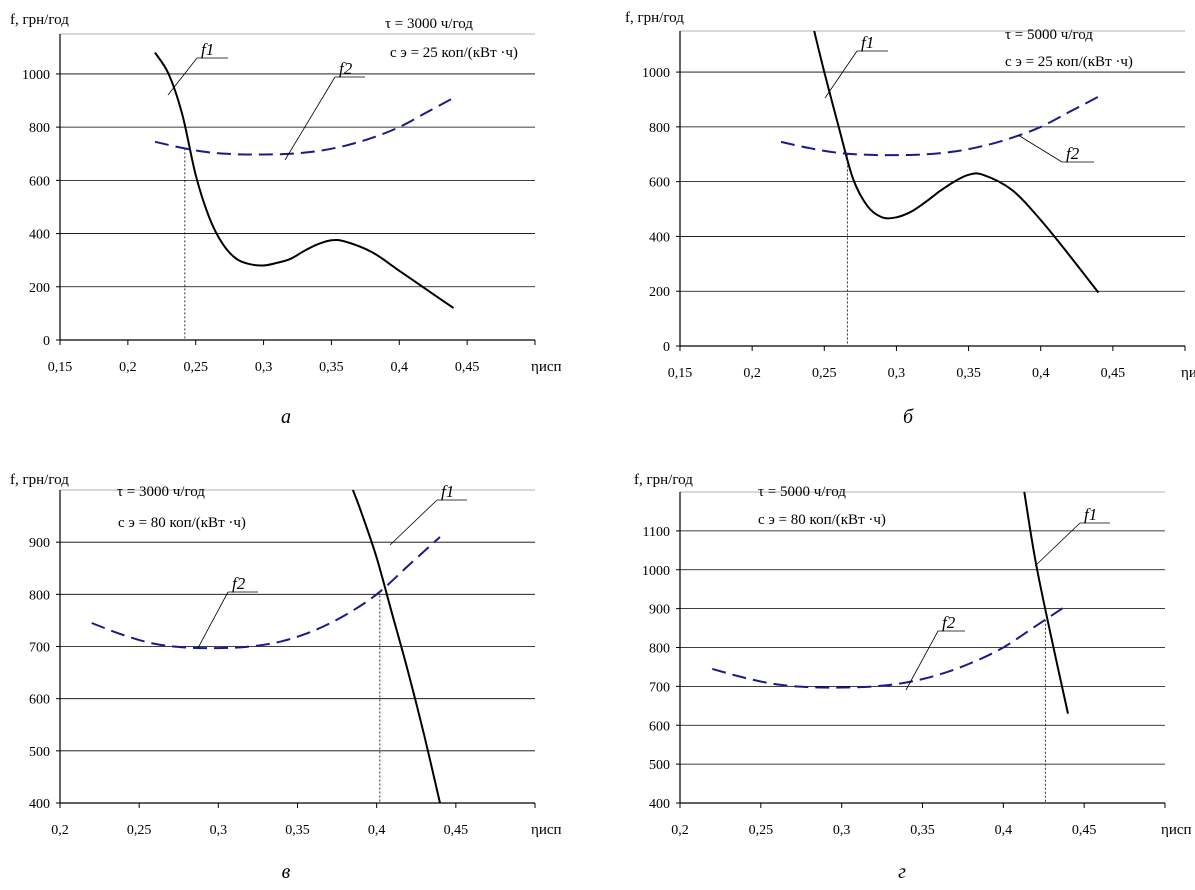  Describe the element at coordinates (286, 872) in the screenshot. I see `panel-caption: в` at that location.